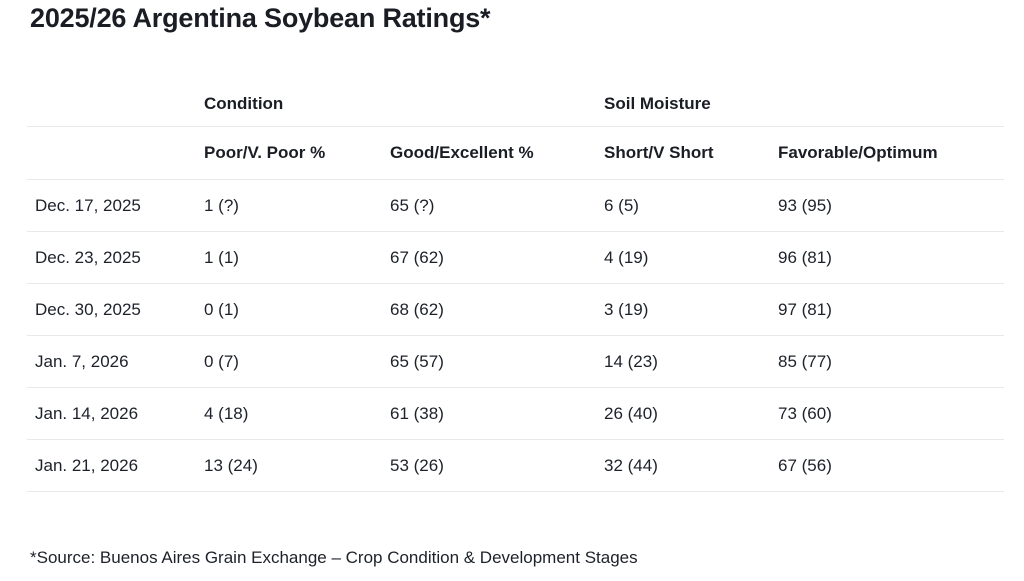 The image size is (1024, 581). What do you see at coordinates (691, 362) in the screenshot?
I see `cell-short-vshort: 14 (23)` at bounding box center [691, 362].